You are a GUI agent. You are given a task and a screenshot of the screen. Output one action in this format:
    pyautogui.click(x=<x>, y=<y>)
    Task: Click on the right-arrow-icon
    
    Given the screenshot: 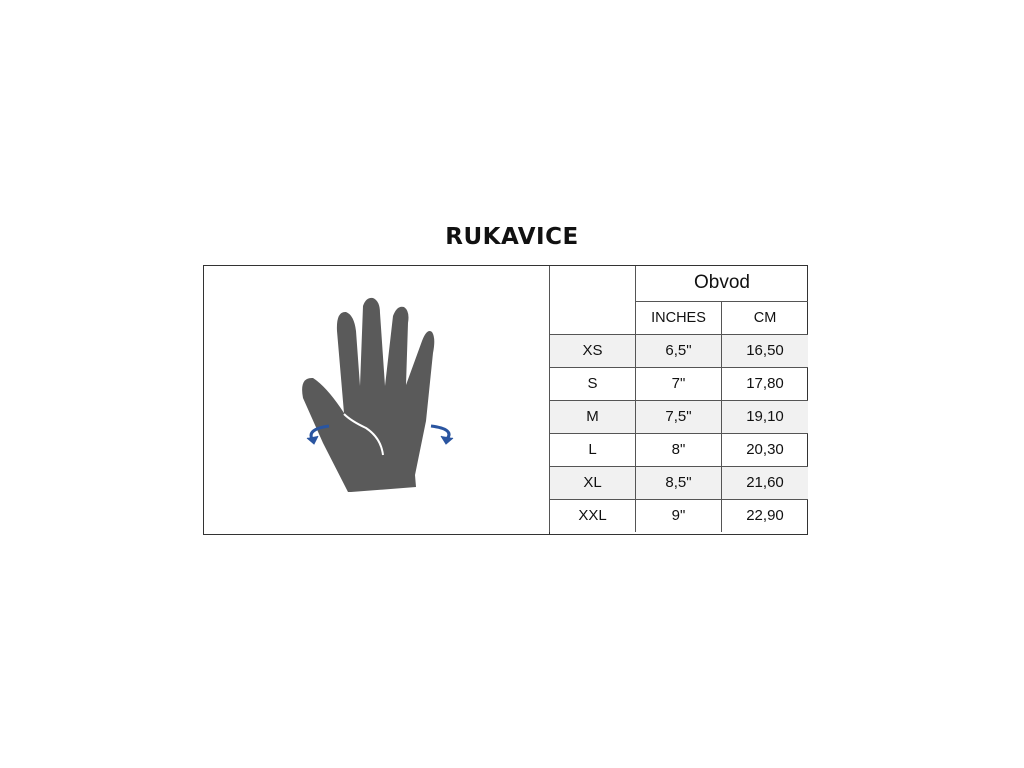 What is the action you would take?
    pyautogui.click(x=442, y=434)
    